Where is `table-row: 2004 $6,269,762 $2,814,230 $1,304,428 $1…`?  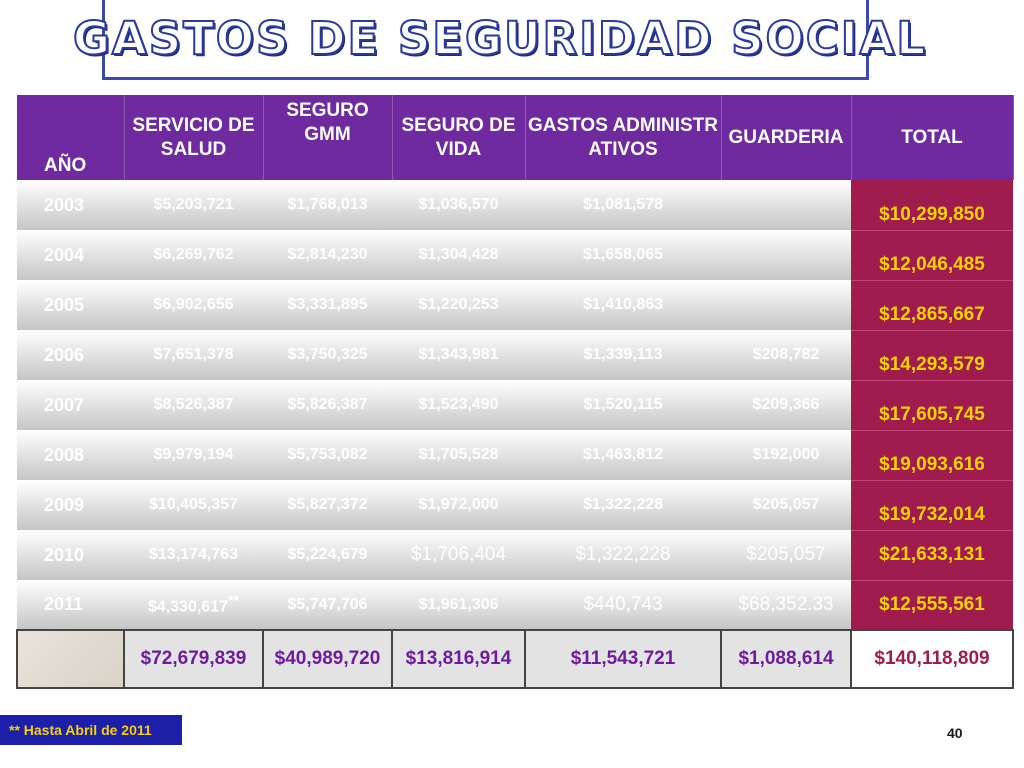 table-row: 2004 $6,269,762 $2,814,230 $1,304,428 $1… is located at coordinates (515, 255).